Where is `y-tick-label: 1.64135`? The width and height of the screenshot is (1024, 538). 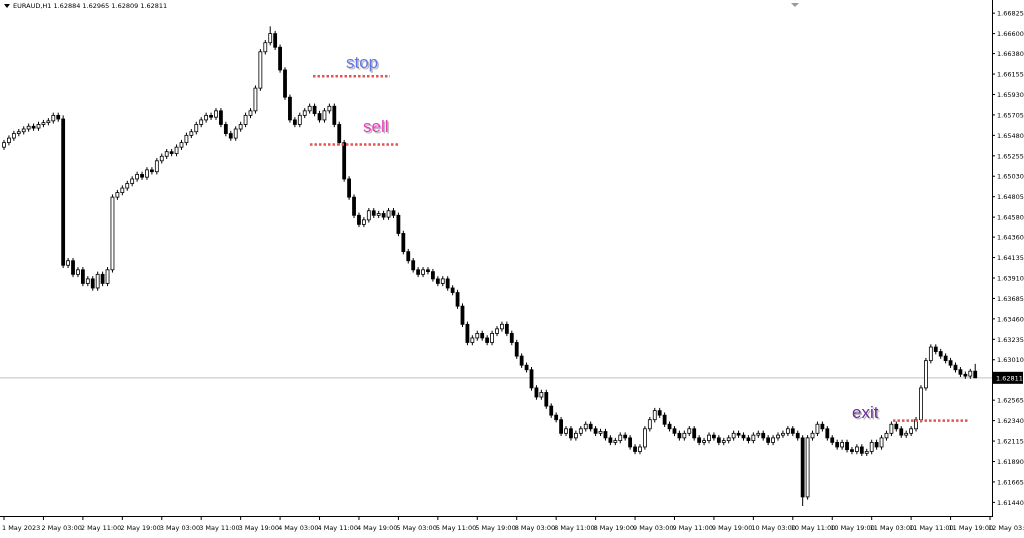 y-tick-label: 1.64135 is located at coordinates (1010, 258).